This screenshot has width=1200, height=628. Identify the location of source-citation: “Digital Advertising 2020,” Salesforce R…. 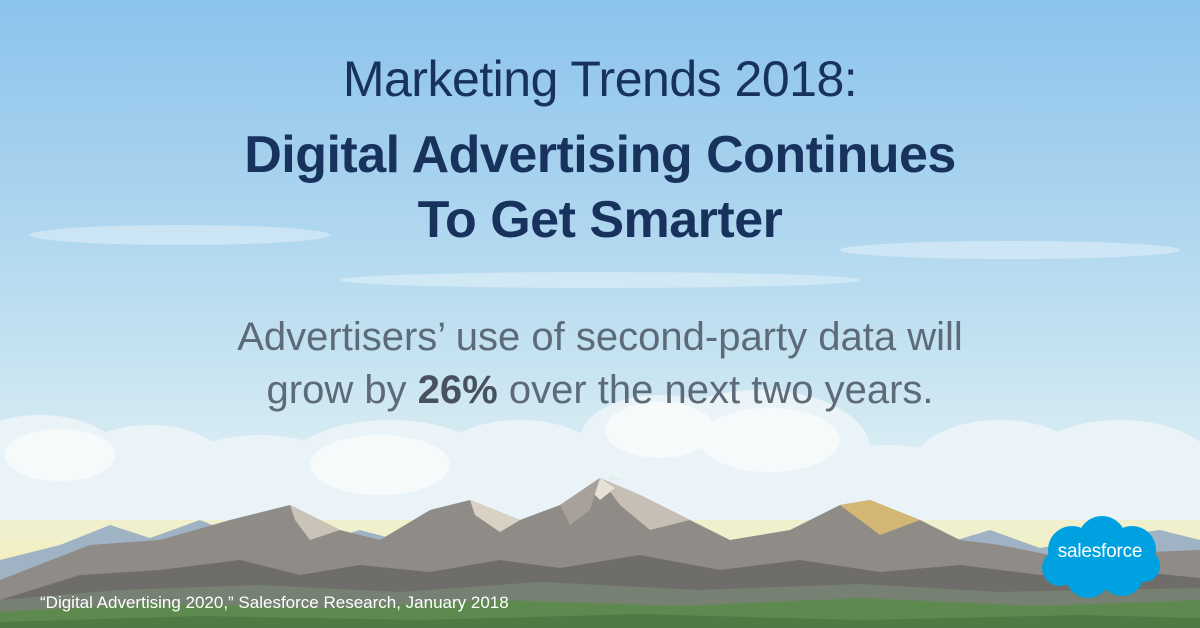
(274, 602).